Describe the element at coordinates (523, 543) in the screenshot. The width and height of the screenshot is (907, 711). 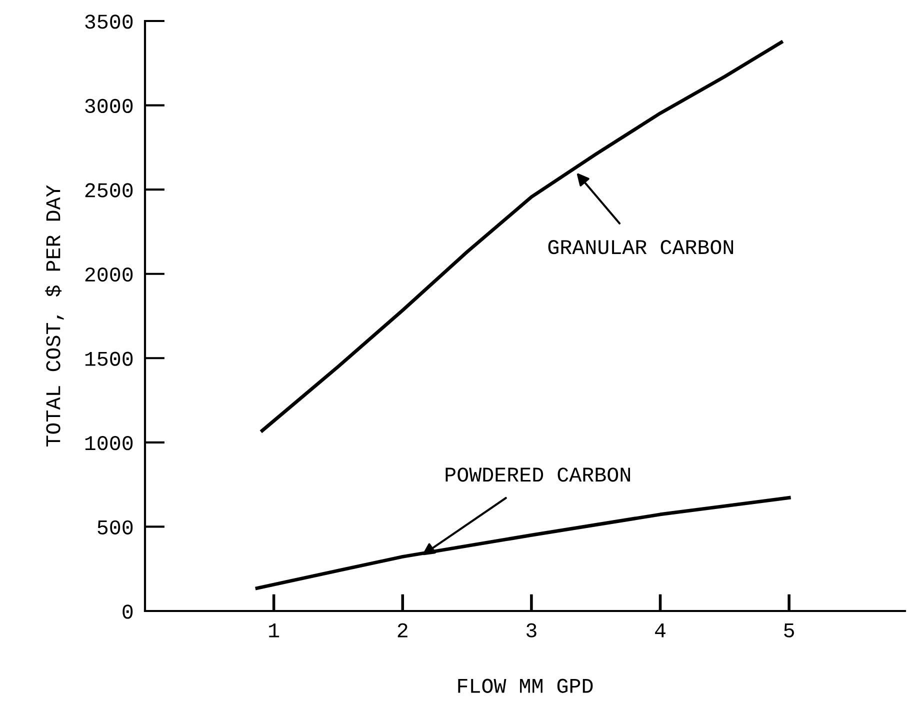
I see `line-series` at that location.